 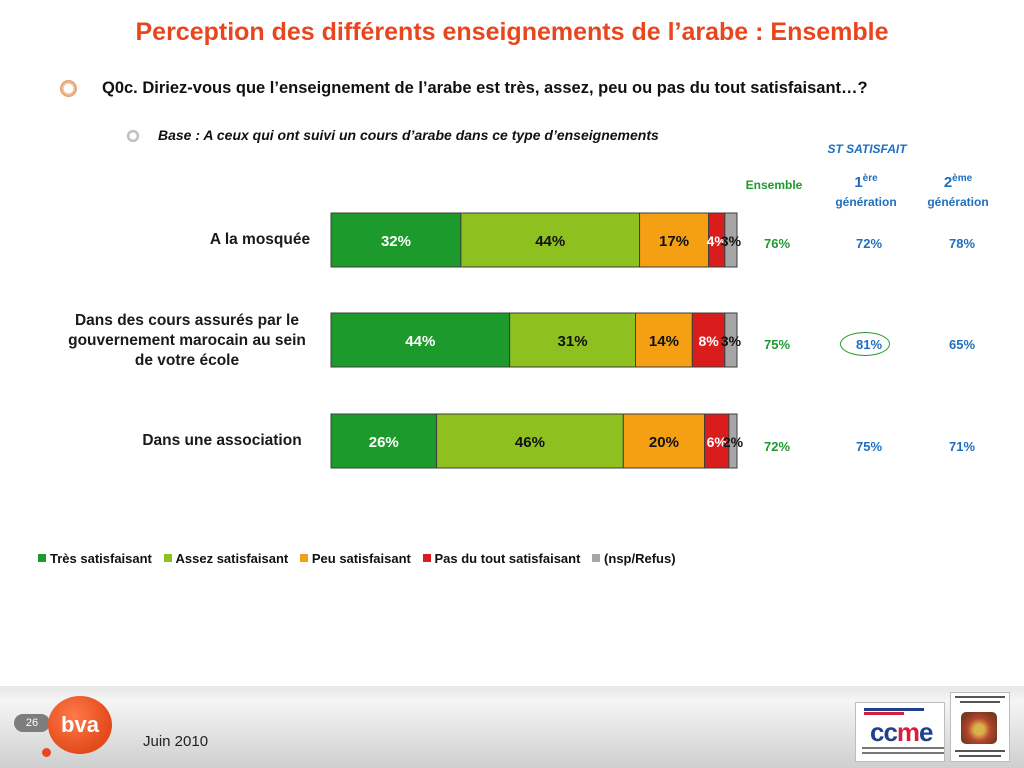 I want to click on bullet-icon, so click(x=68, y=88).